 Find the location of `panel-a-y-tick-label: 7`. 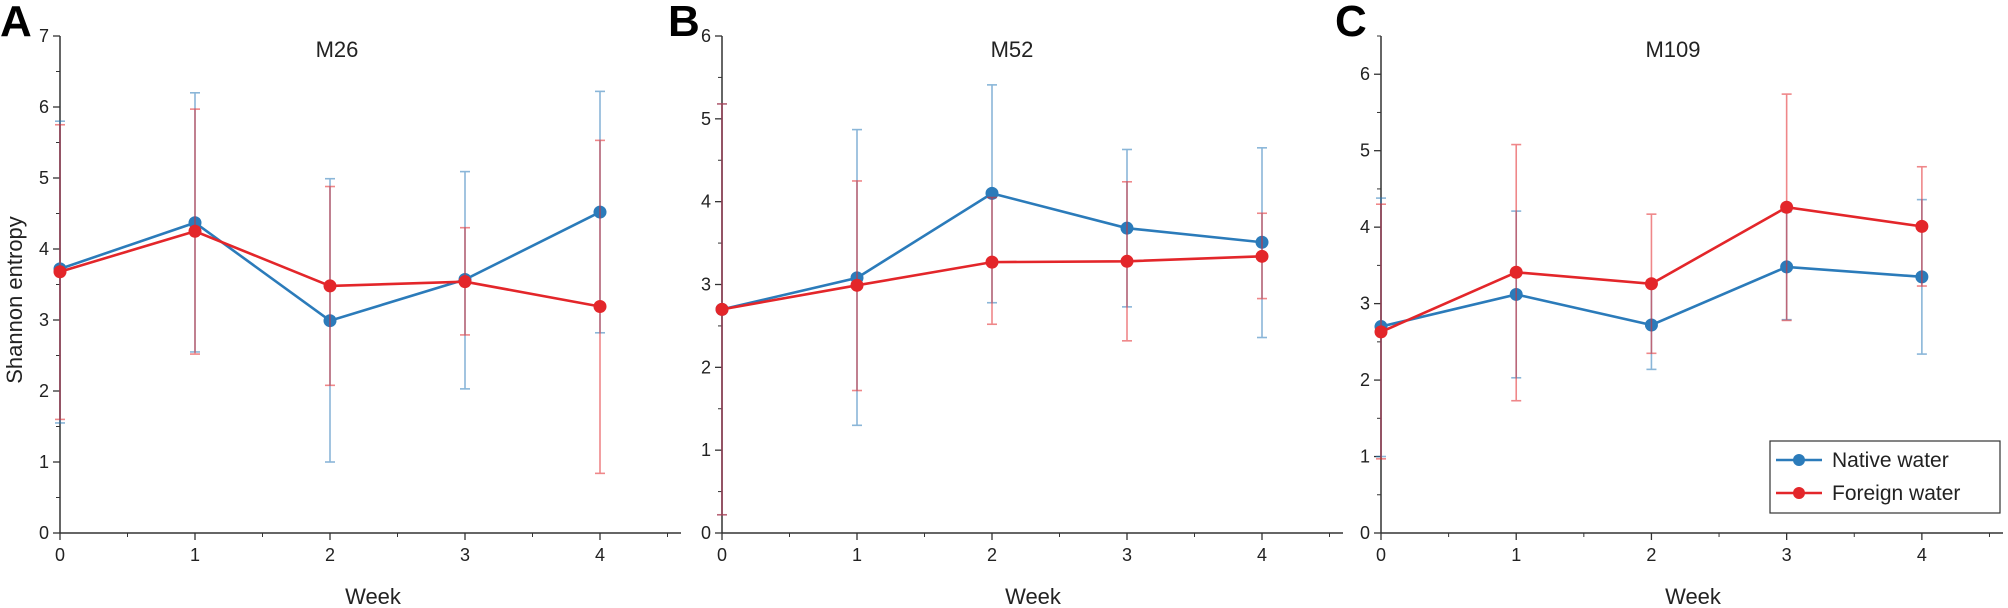

panel-a-y-tick-label: 7 is located at coordinates (44, 36).